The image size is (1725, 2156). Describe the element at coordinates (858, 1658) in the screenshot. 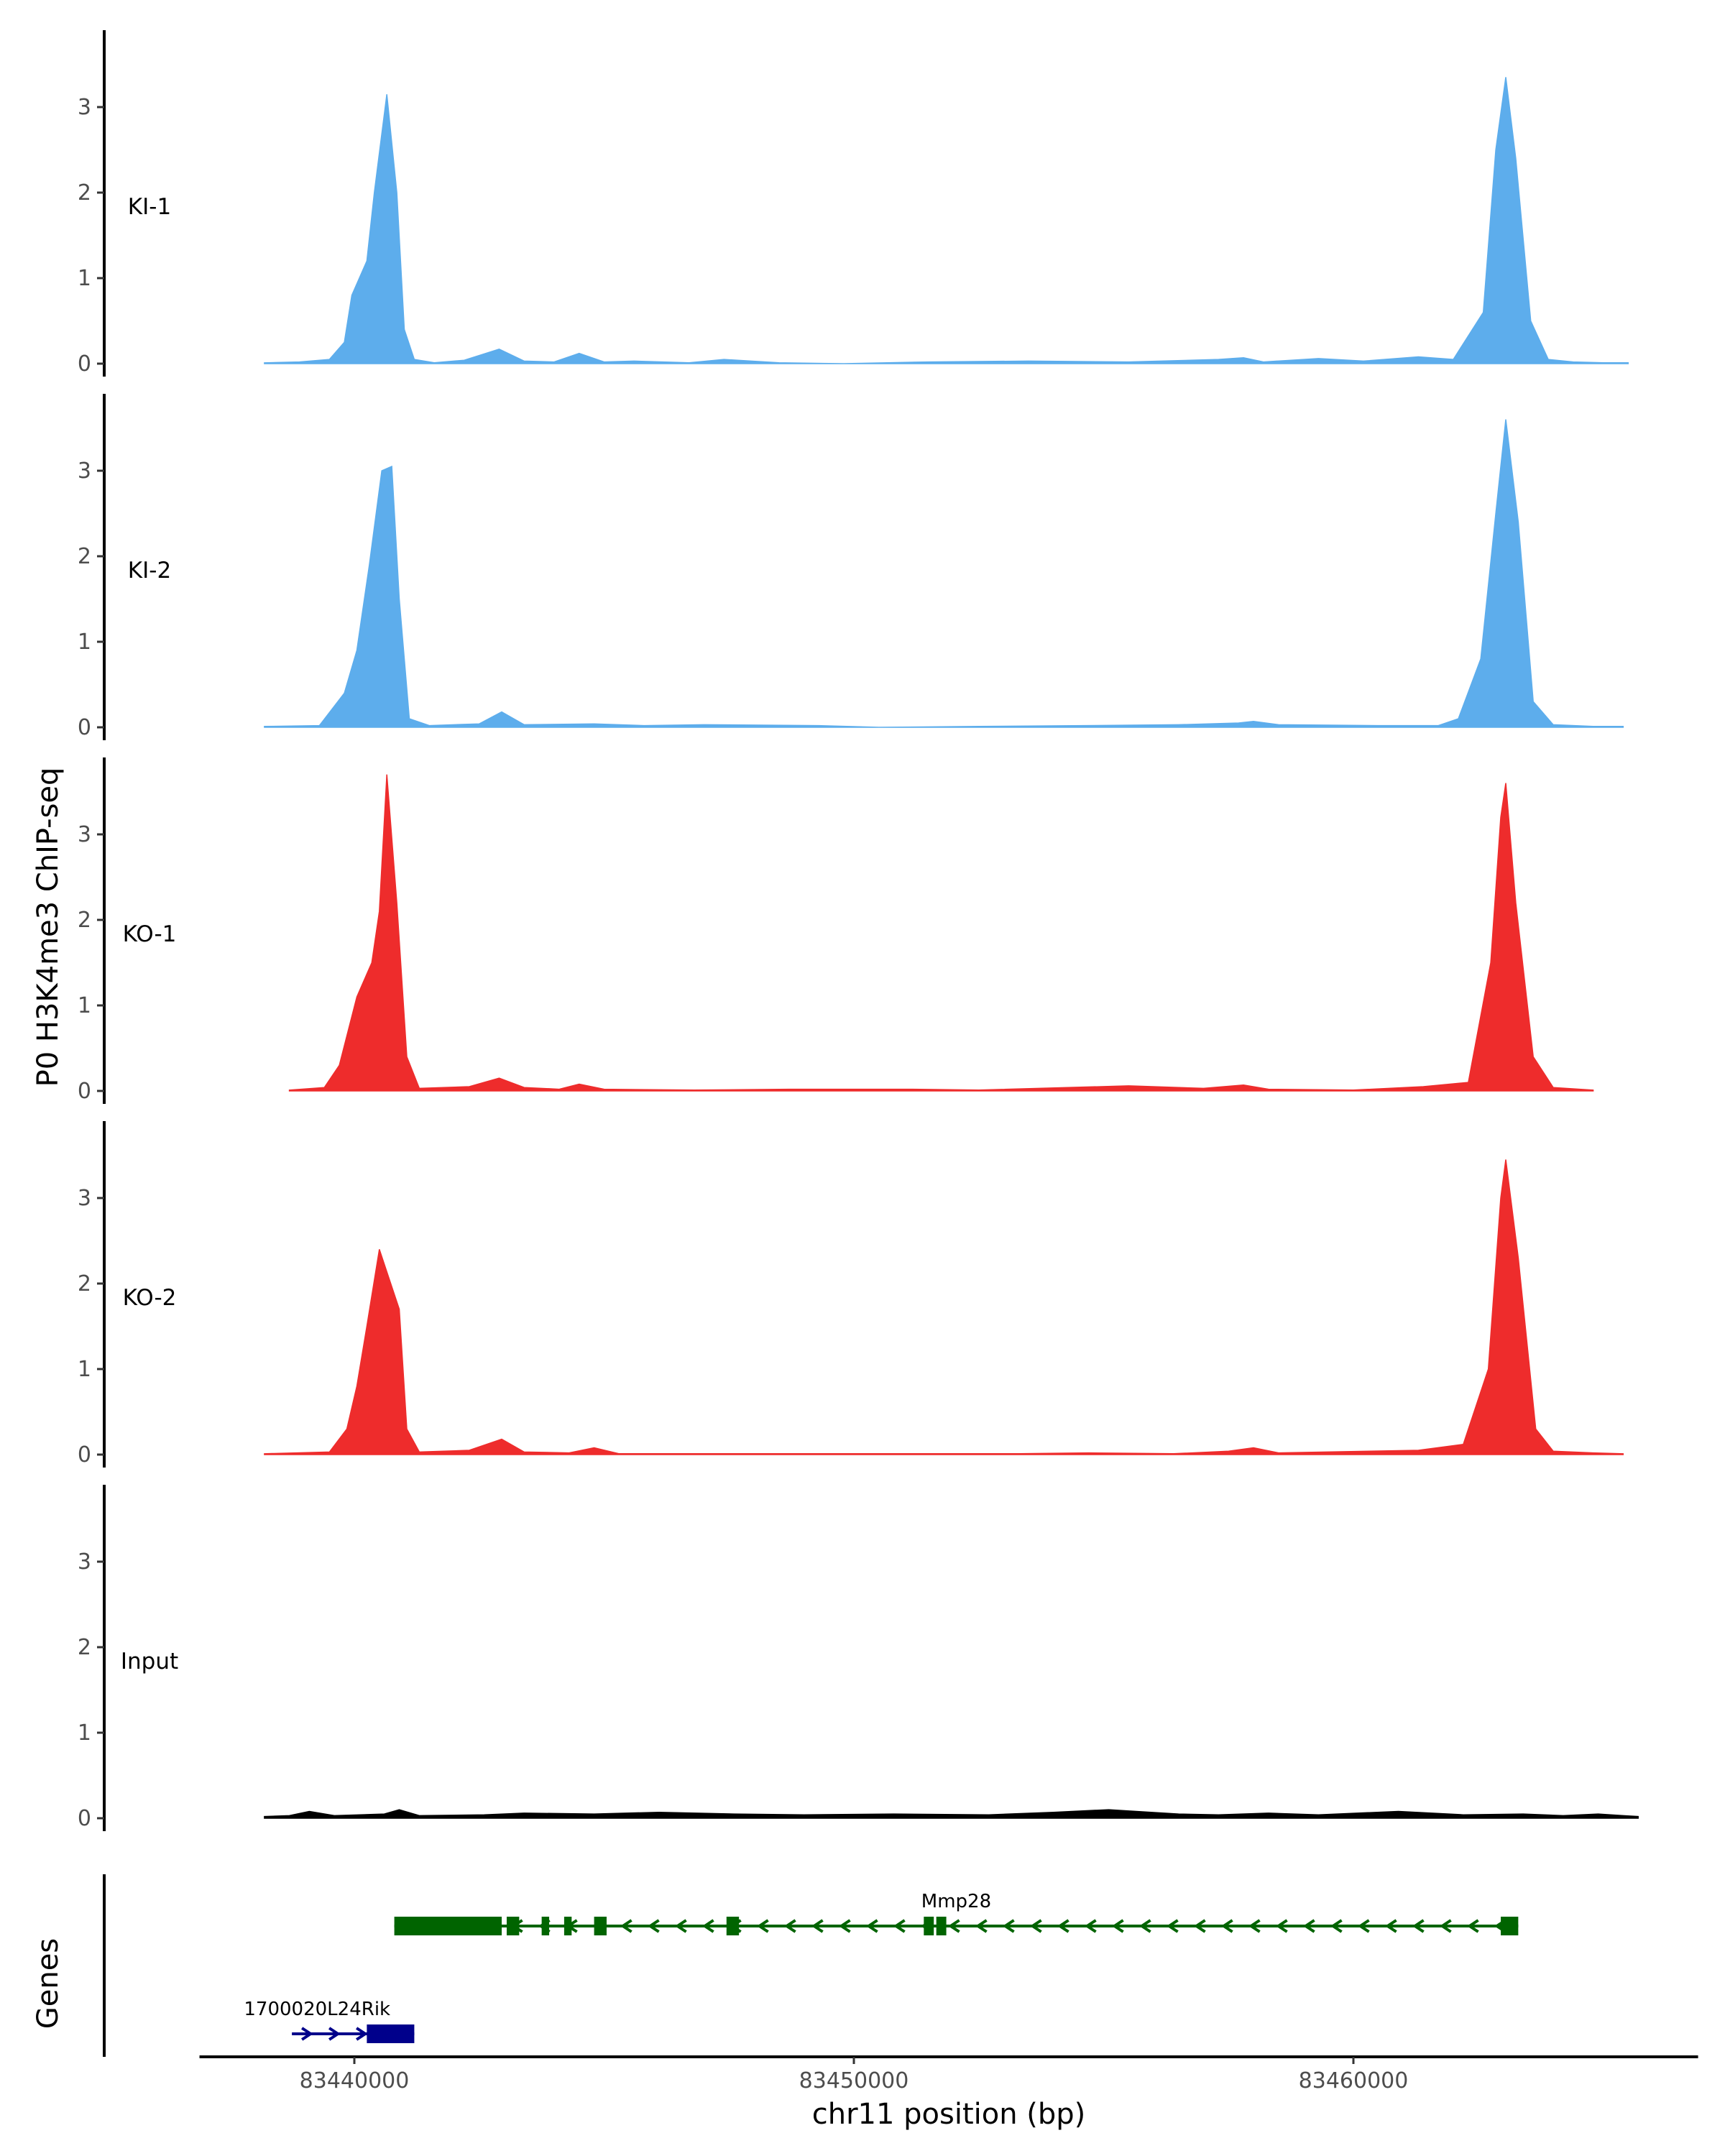

I see `track-input: 0 1 2 3 Input` at that location.